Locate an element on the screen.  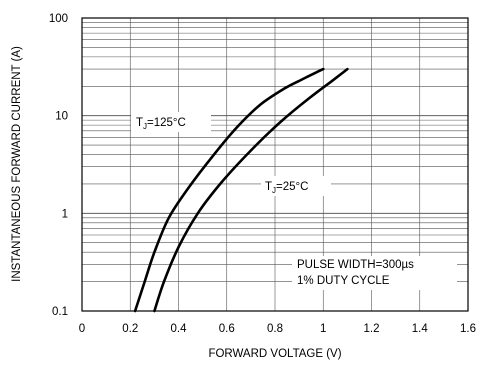
series-label-25-bg is located at coordinates (296, 186).